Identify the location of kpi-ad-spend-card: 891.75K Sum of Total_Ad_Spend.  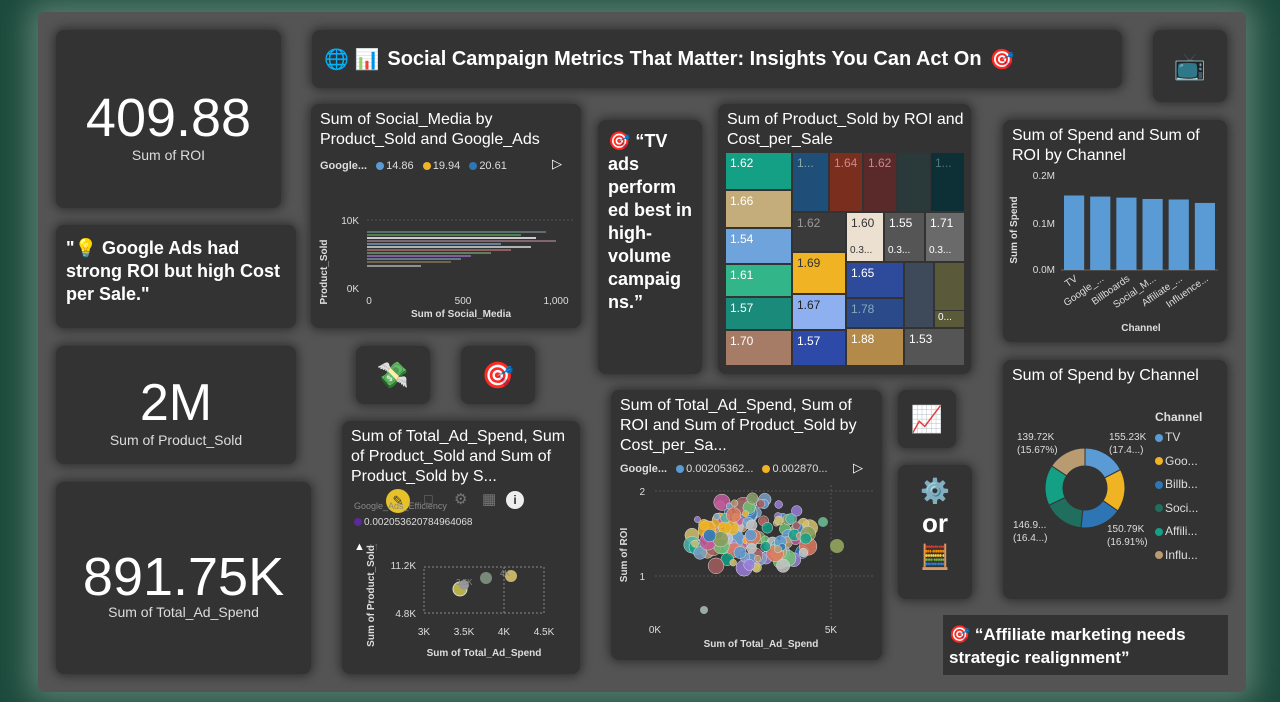
(183, 578).